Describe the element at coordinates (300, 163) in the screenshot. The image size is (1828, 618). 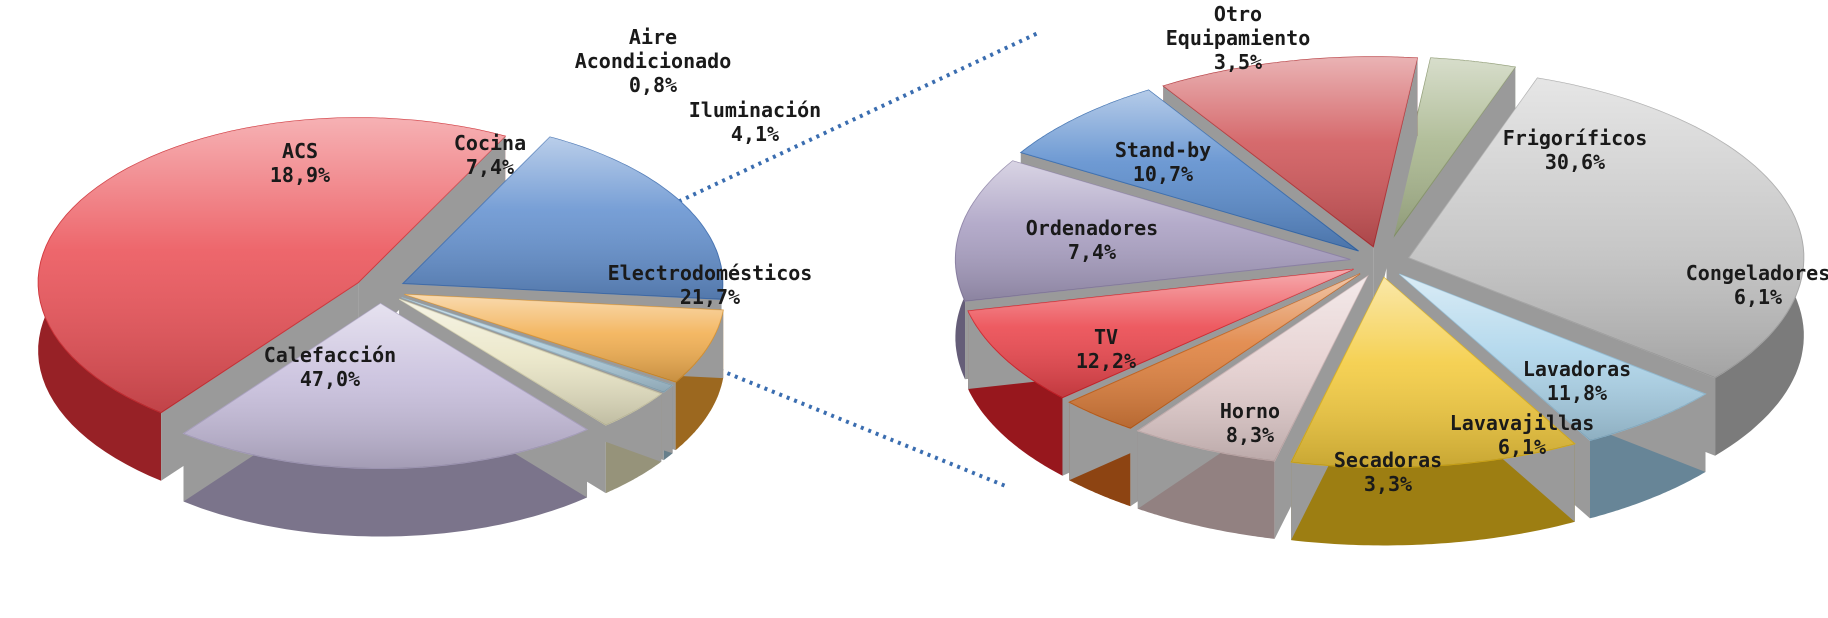
I see `slice-label-acs: ACS 18,9%` at that location.